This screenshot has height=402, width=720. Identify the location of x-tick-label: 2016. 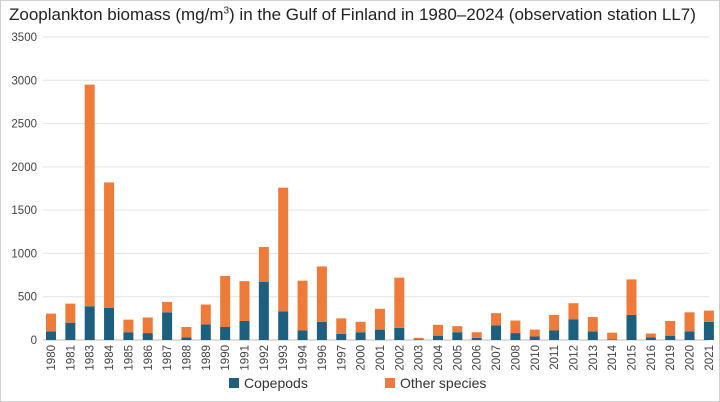
(652, 358).